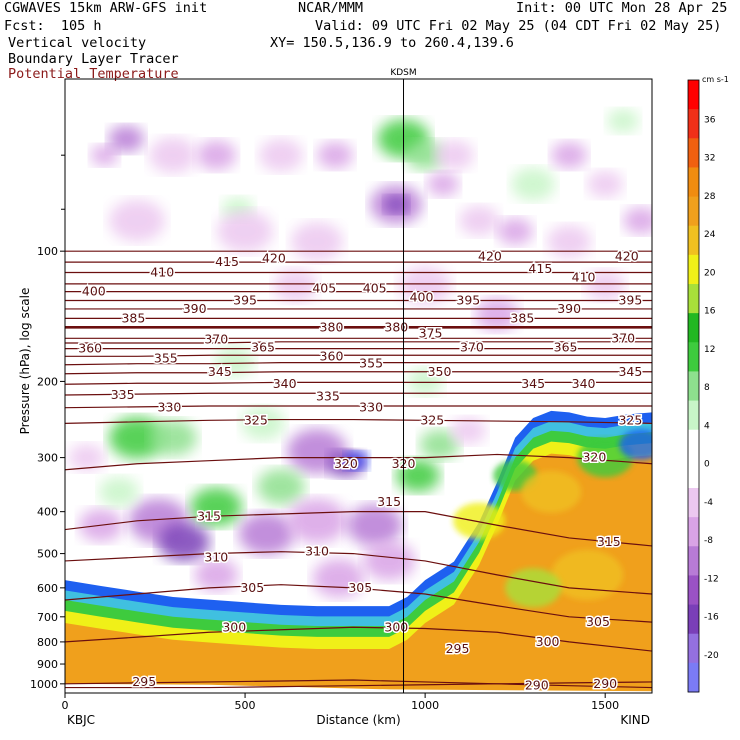  I want to click on theta-label: 385, so click(522, 317).